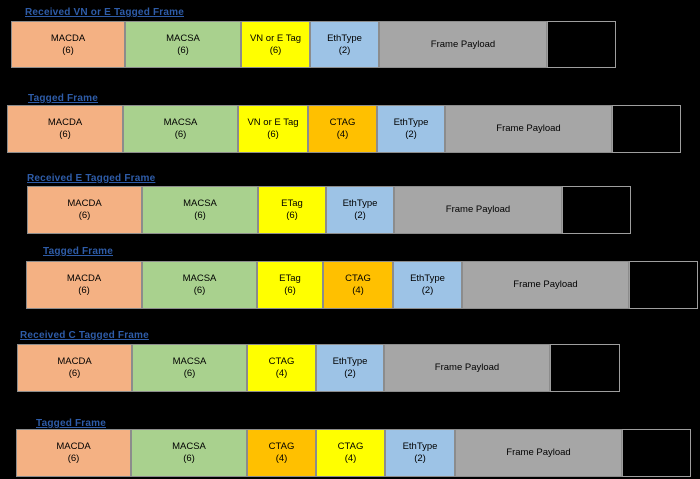  Describe the element at coordinates (104, 12) in the screenshot. I see `frame-row-title-received-vn-or-e-tagged-frame-0: Received VN or E Tagged Frame` at that location.